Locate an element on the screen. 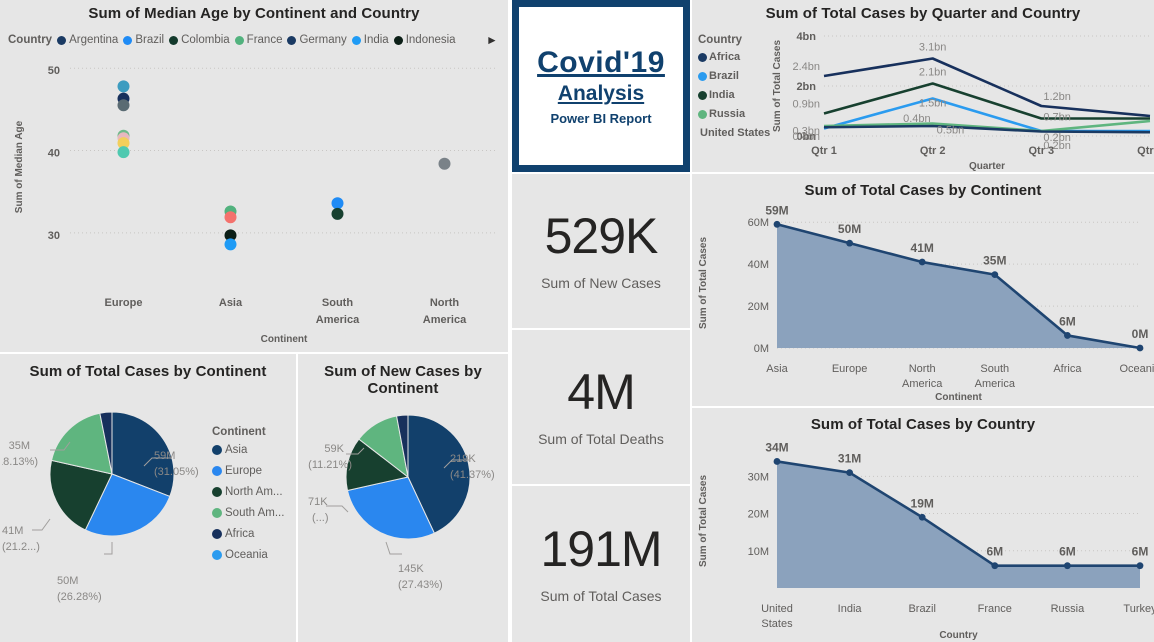 The height and width of the screenshot is (642, 1154). chevron-right-icon: ► is located at coordinates (492, 40).